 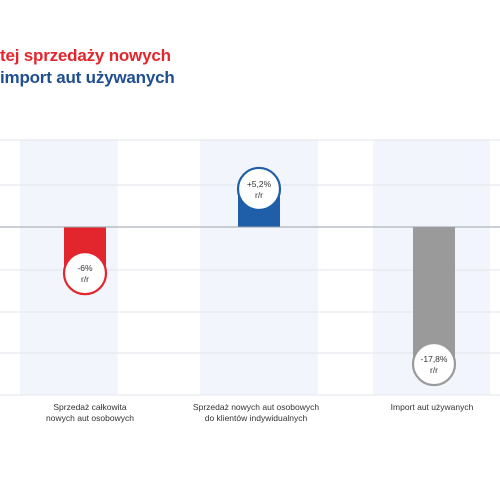 I want to click on category-label-3: Import aut używanych, so click(x=432, y=407).